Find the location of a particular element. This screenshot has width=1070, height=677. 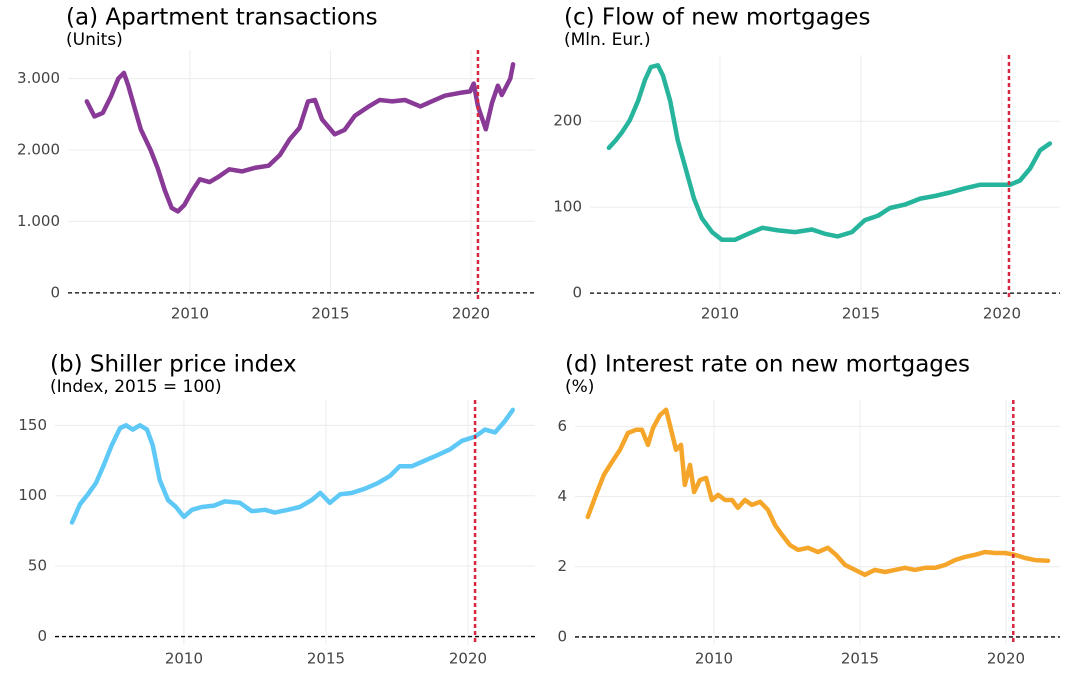

y-tick-label: 150 is located at coordinates (32, 425).